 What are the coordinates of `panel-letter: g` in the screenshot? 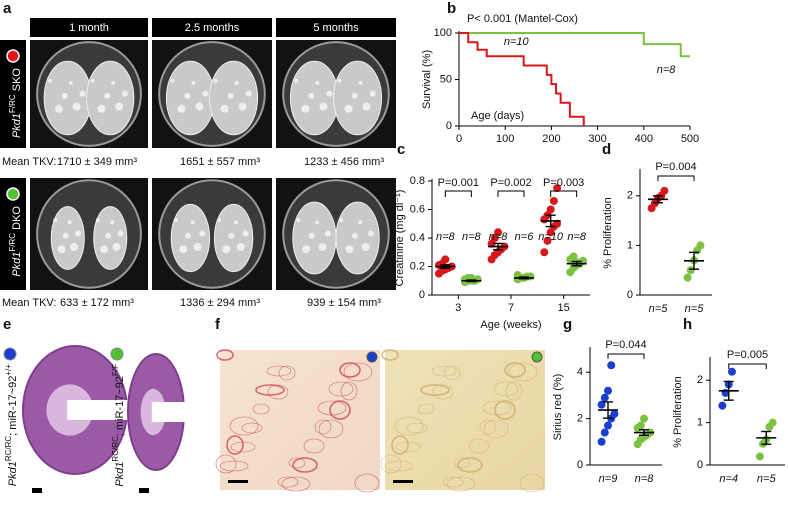 It's located at (567, 324).